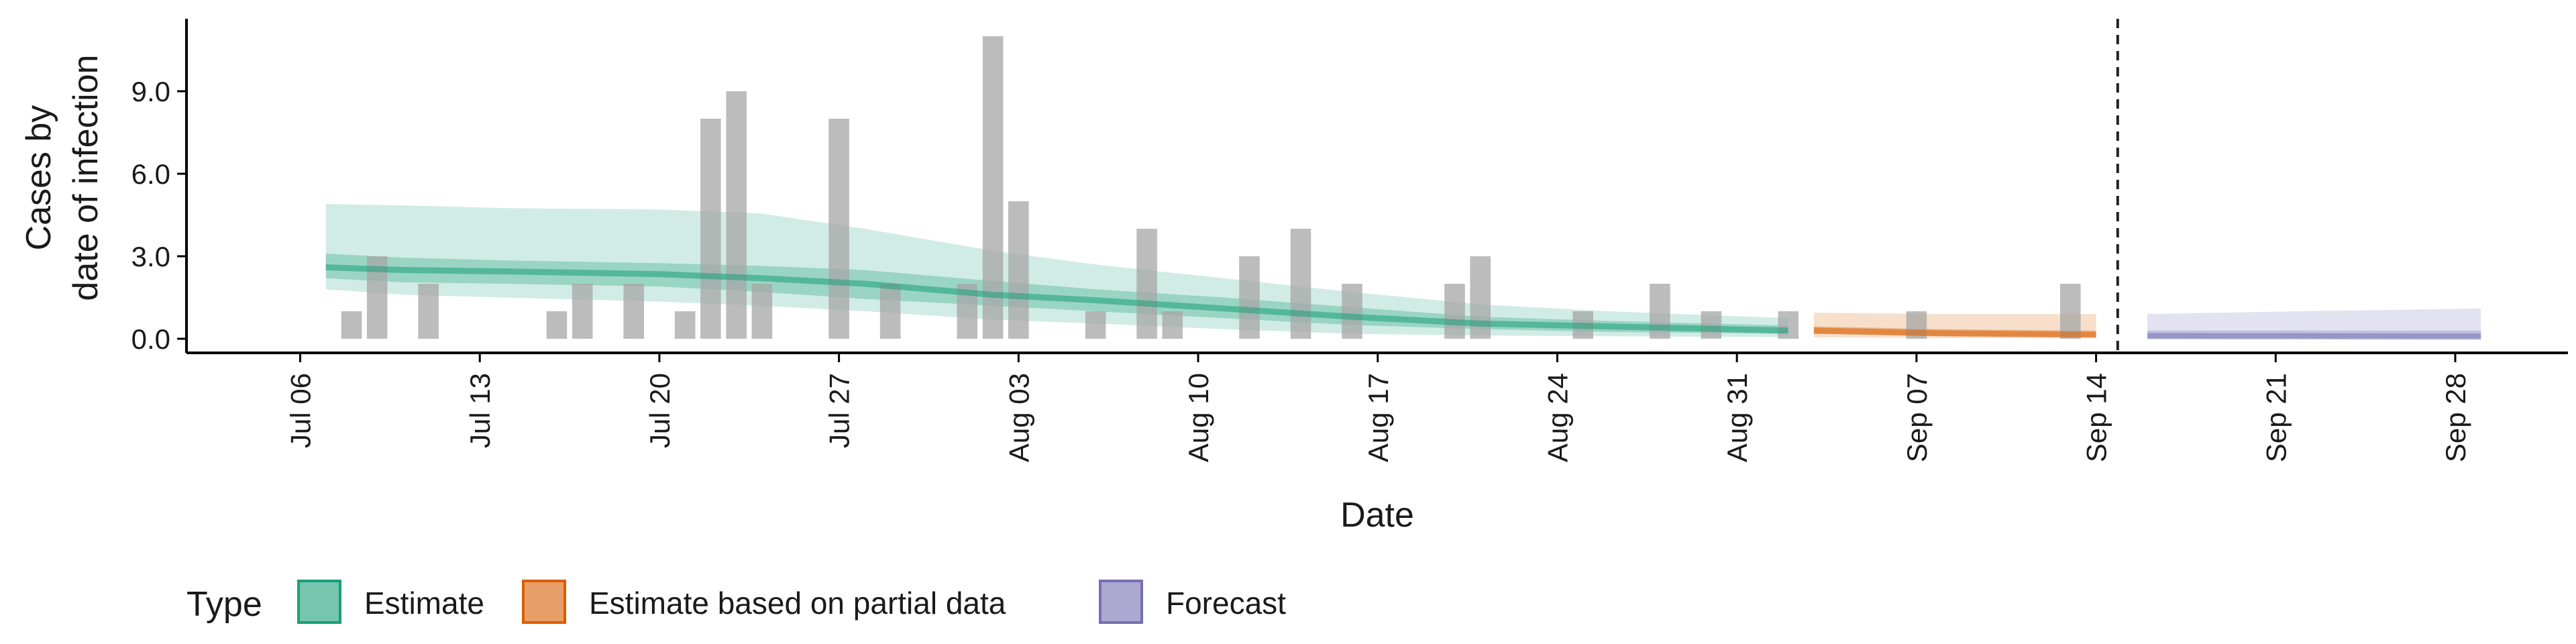 This screenshot has width=2576, height=644. I want to click on x-tick-label: Jul 20, so click(660, 410).